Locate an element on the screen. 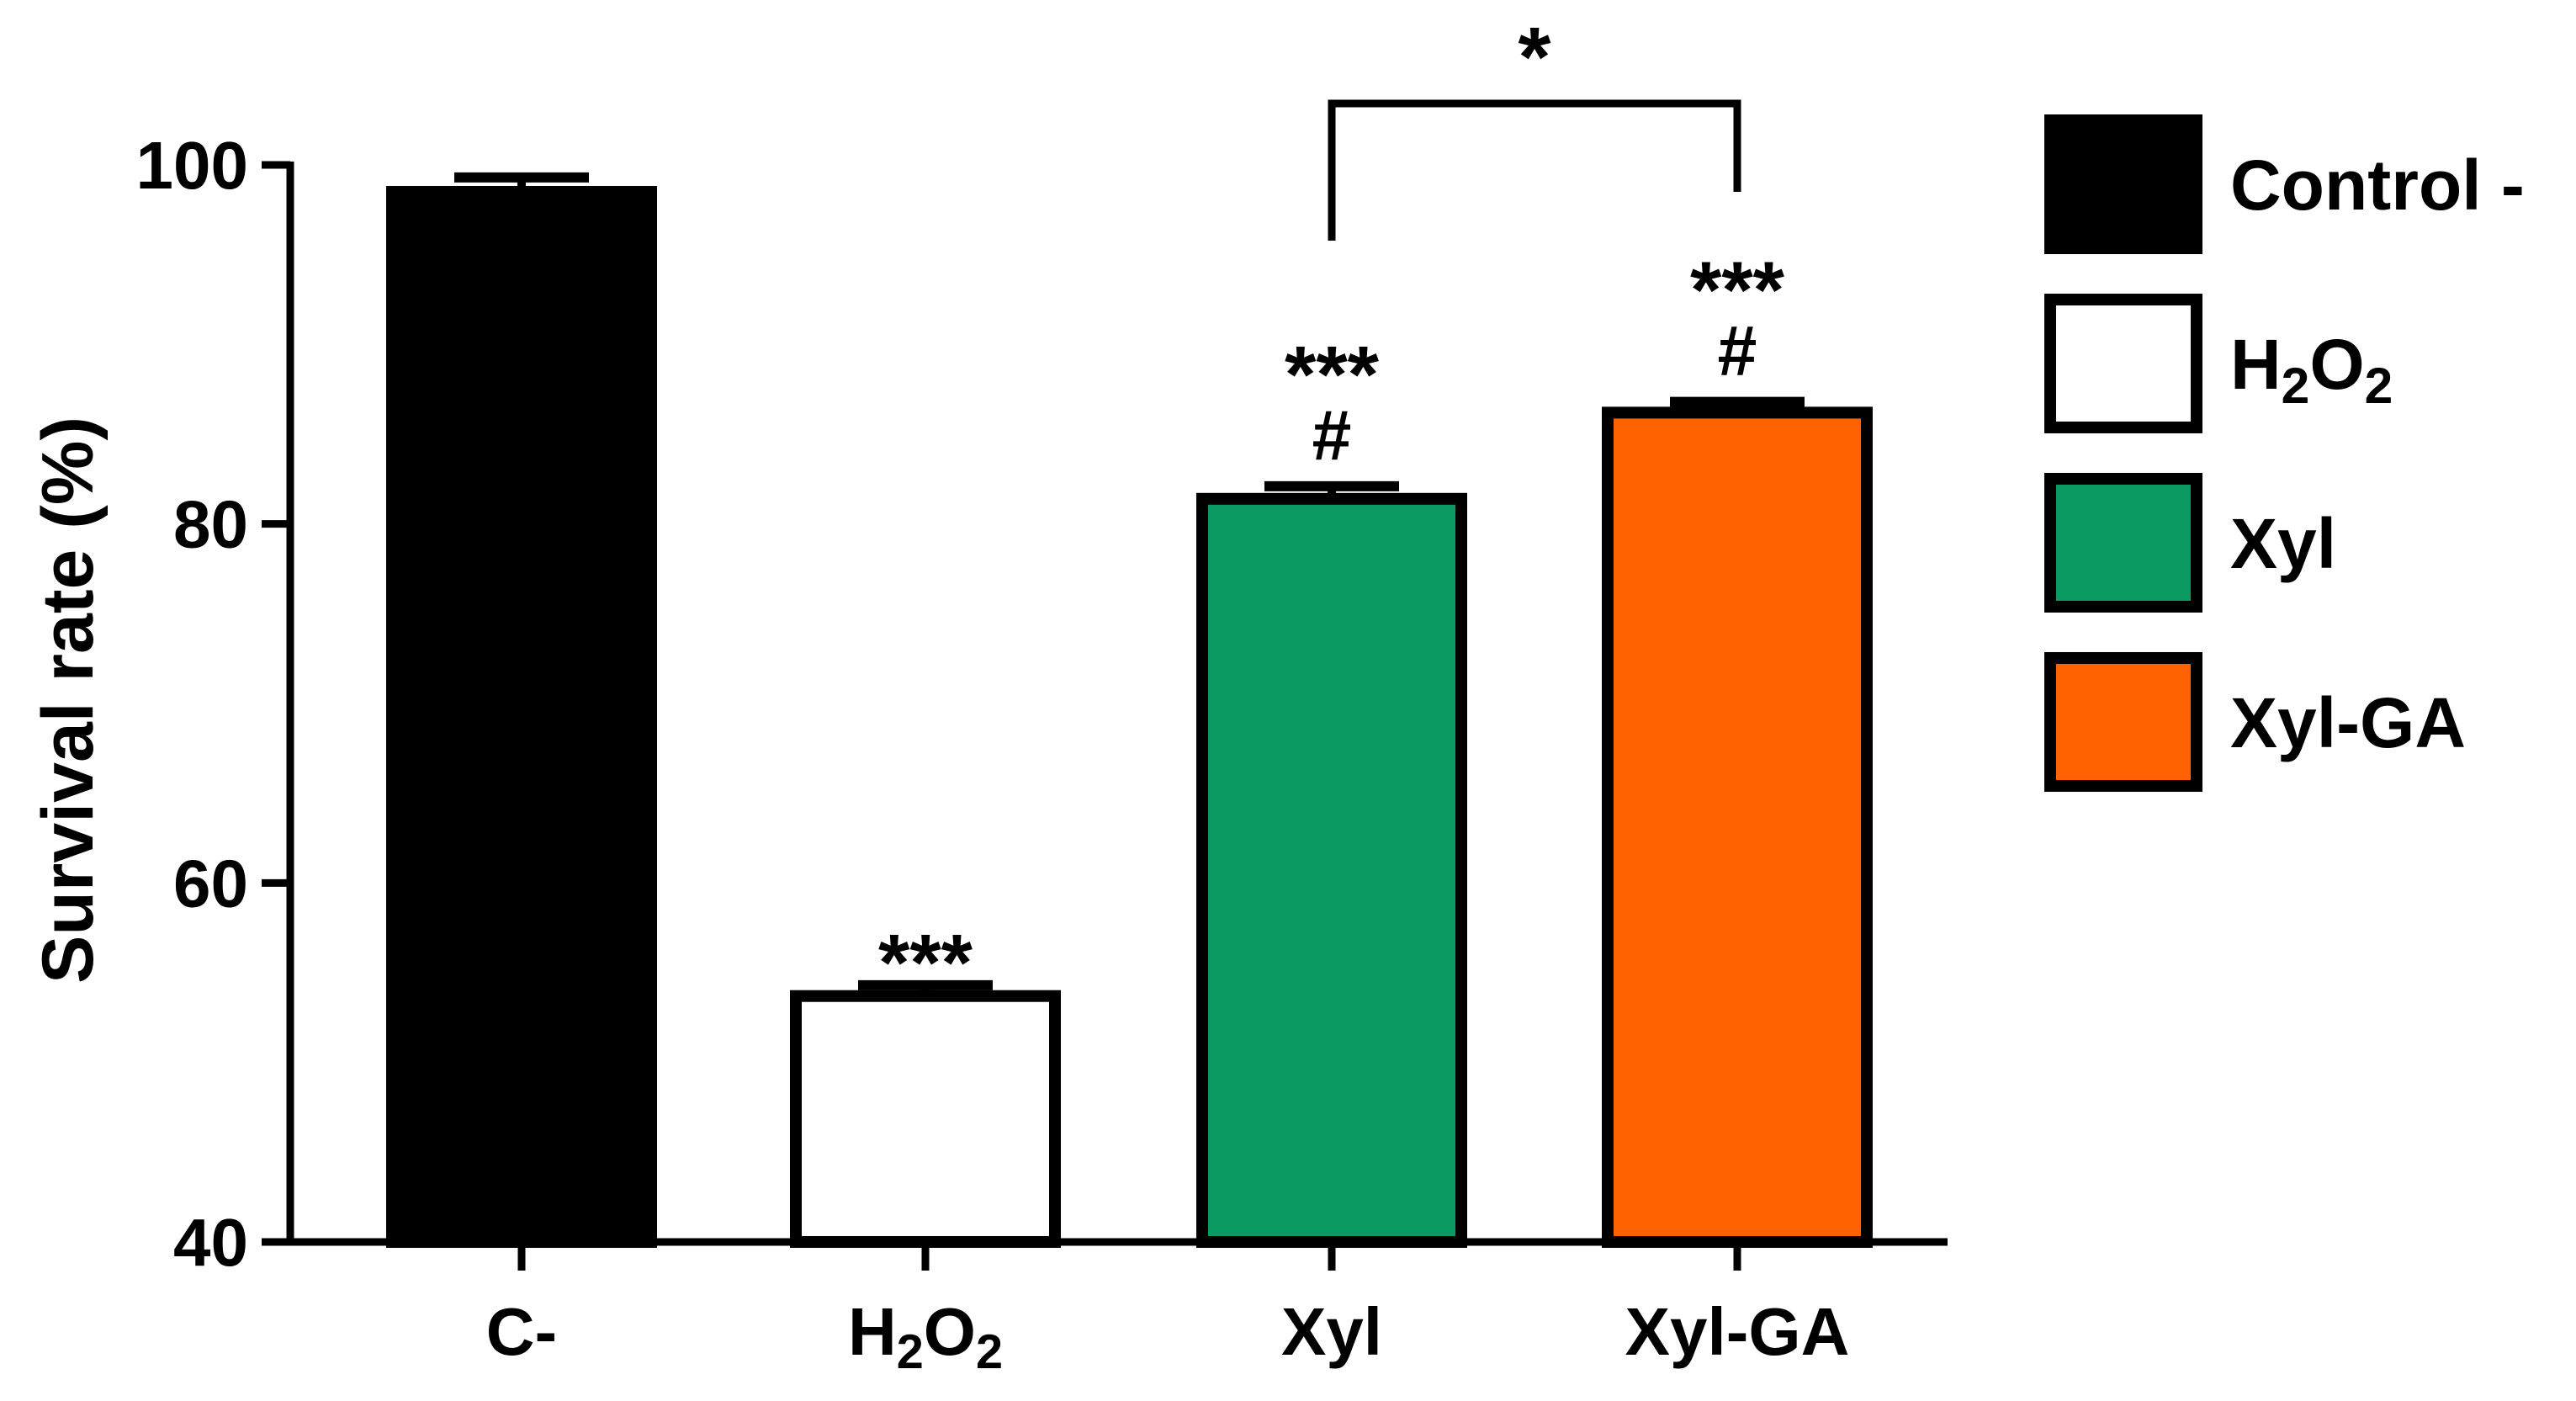  legend-label-part: Xyl is located at coordinates (2283, 543).